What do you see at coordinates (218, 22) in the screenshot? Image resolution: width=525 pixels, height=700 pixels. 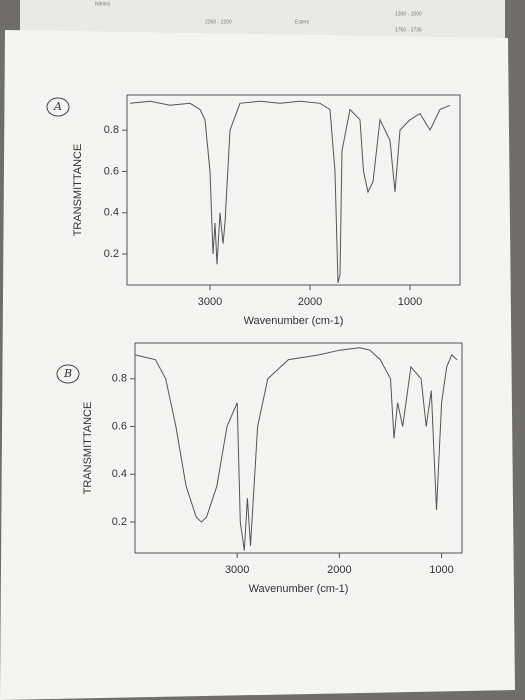 I see `note: 2260 - 2200` at bounding box center [218, 22].